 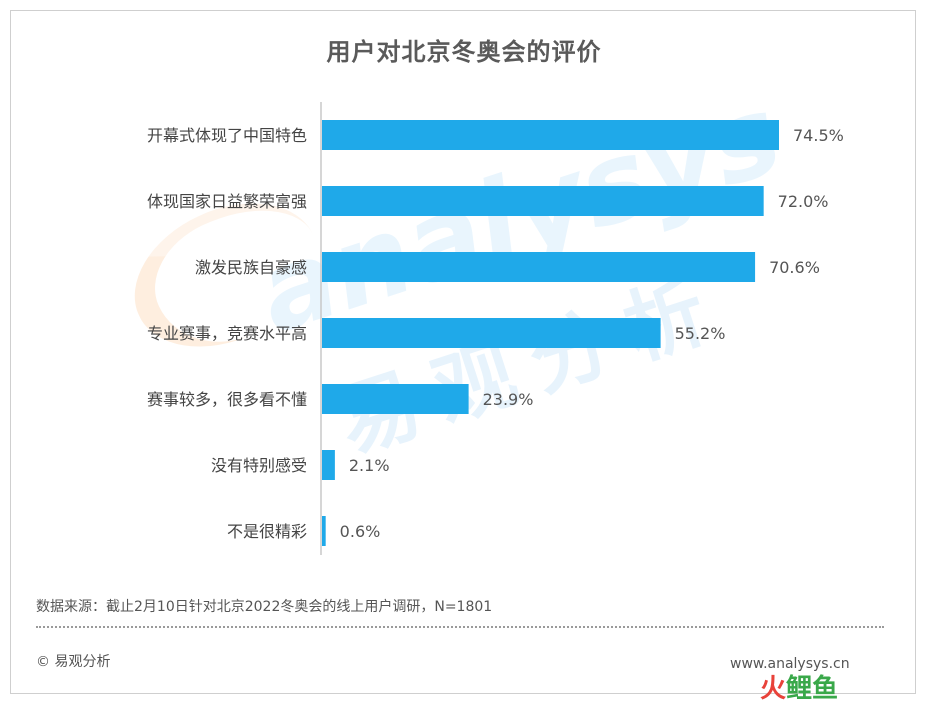 I want to click on chart-title: 用户对北京冬奥会的评价, so click(x=464, y=52).